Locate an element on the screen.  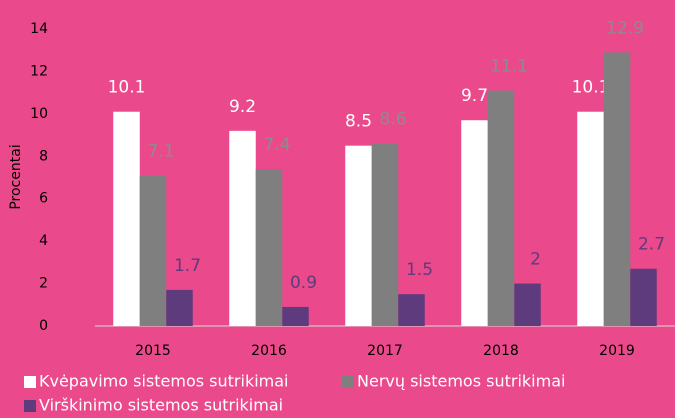
y-tick-label: 0 is located at coordinates (43, 326).